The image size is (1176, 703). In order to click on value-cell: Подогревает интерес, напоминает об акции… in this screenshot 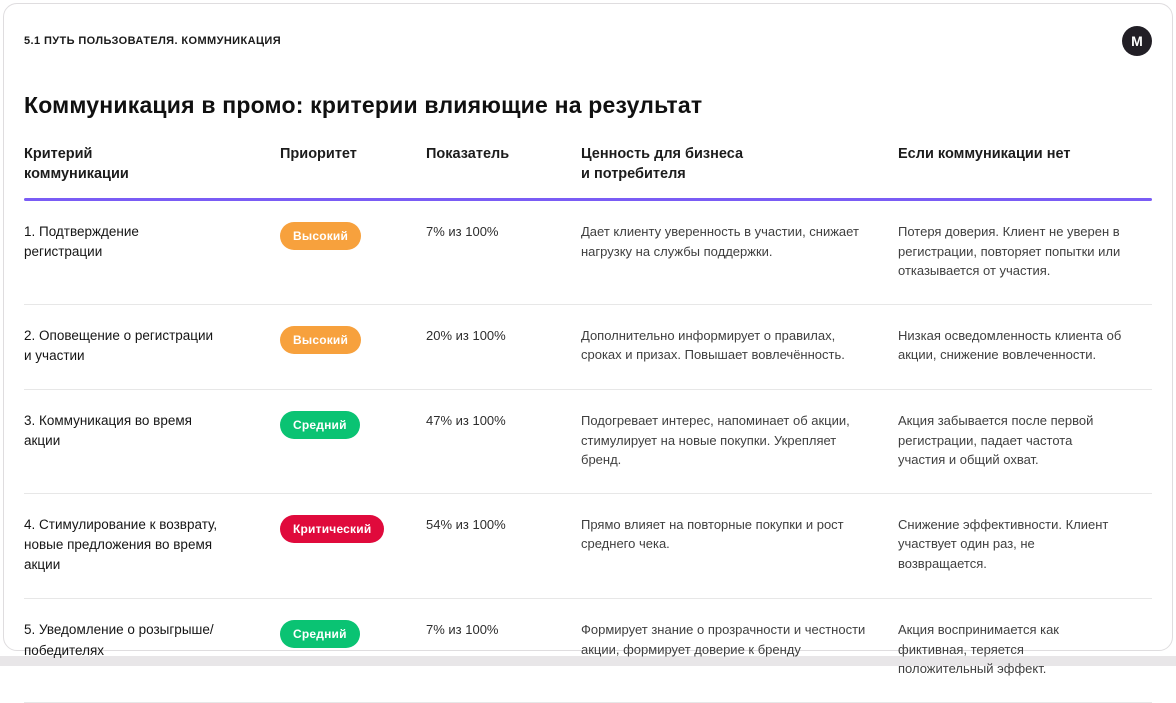, I will do `click(715, 440)`.